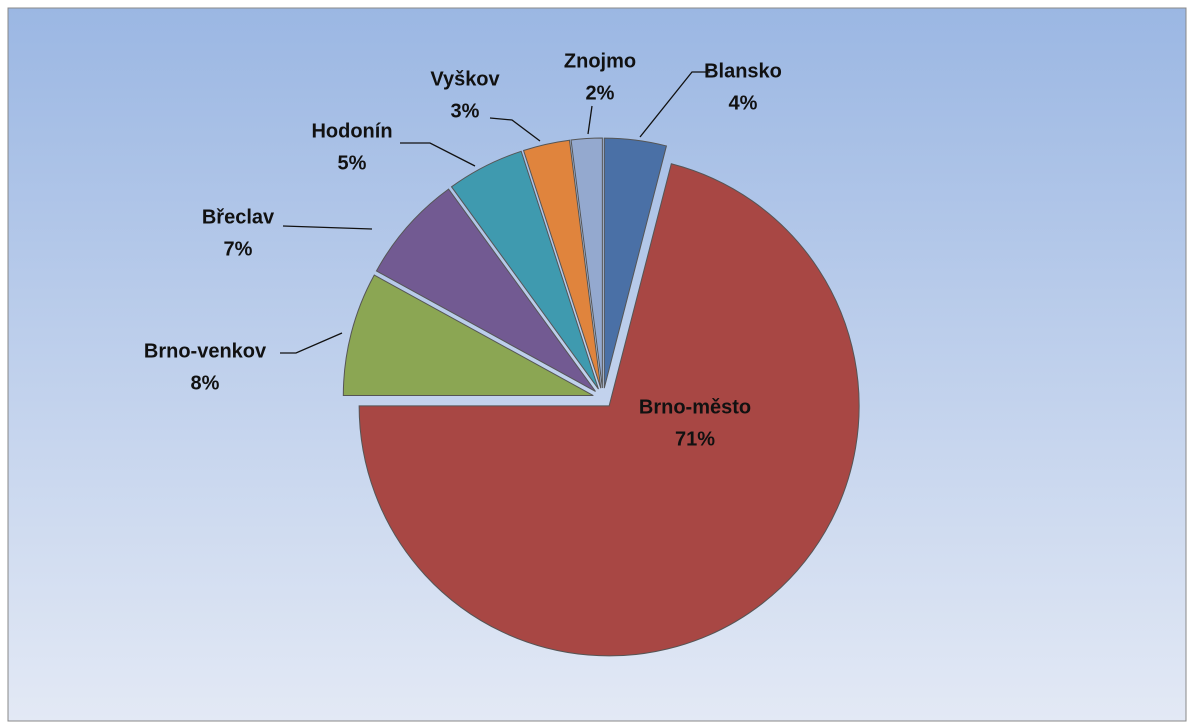 Image resolution: width=1187 pixels, height=722 pixels. What do you see at coordinates (743, 71) in the screenshot?
I see `slice-label: Blansko` at bounding box center [743, 71].